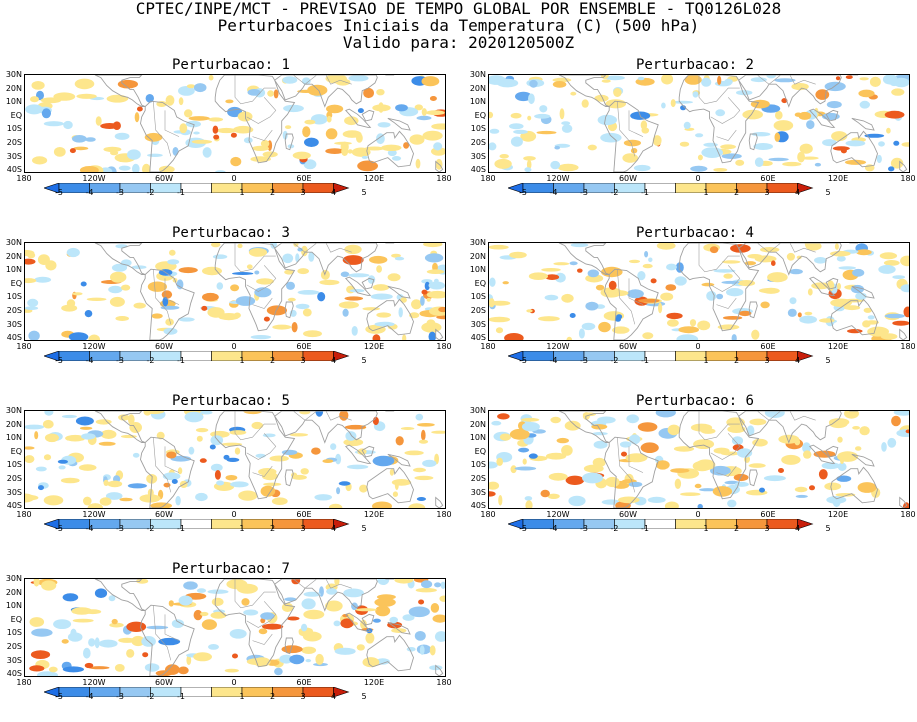  What do you see at coordinates (558, 514) in the screenshot?
I see `lon-tick-label: 120W` at bounding box center [558, 514].